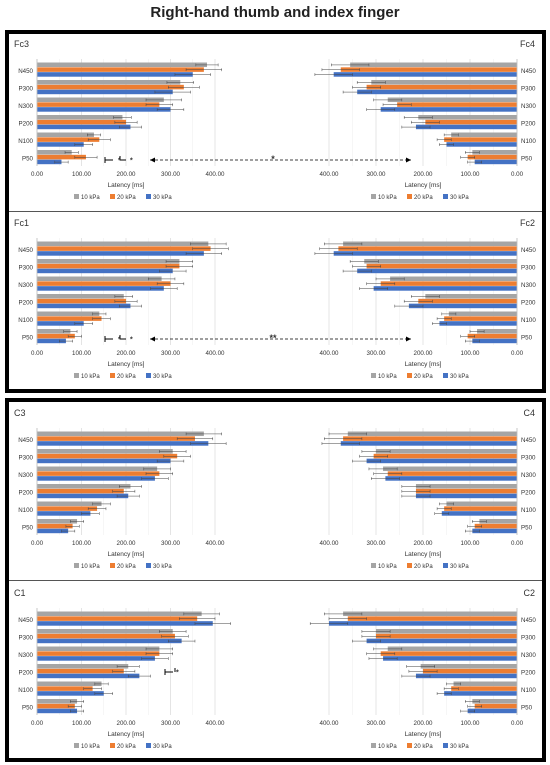 This screenshot has height=765, width=550. What do you see at coordinates (529, 593) in the screenshot?
I see `panel-title: C2` at bounding box center [529, 593].